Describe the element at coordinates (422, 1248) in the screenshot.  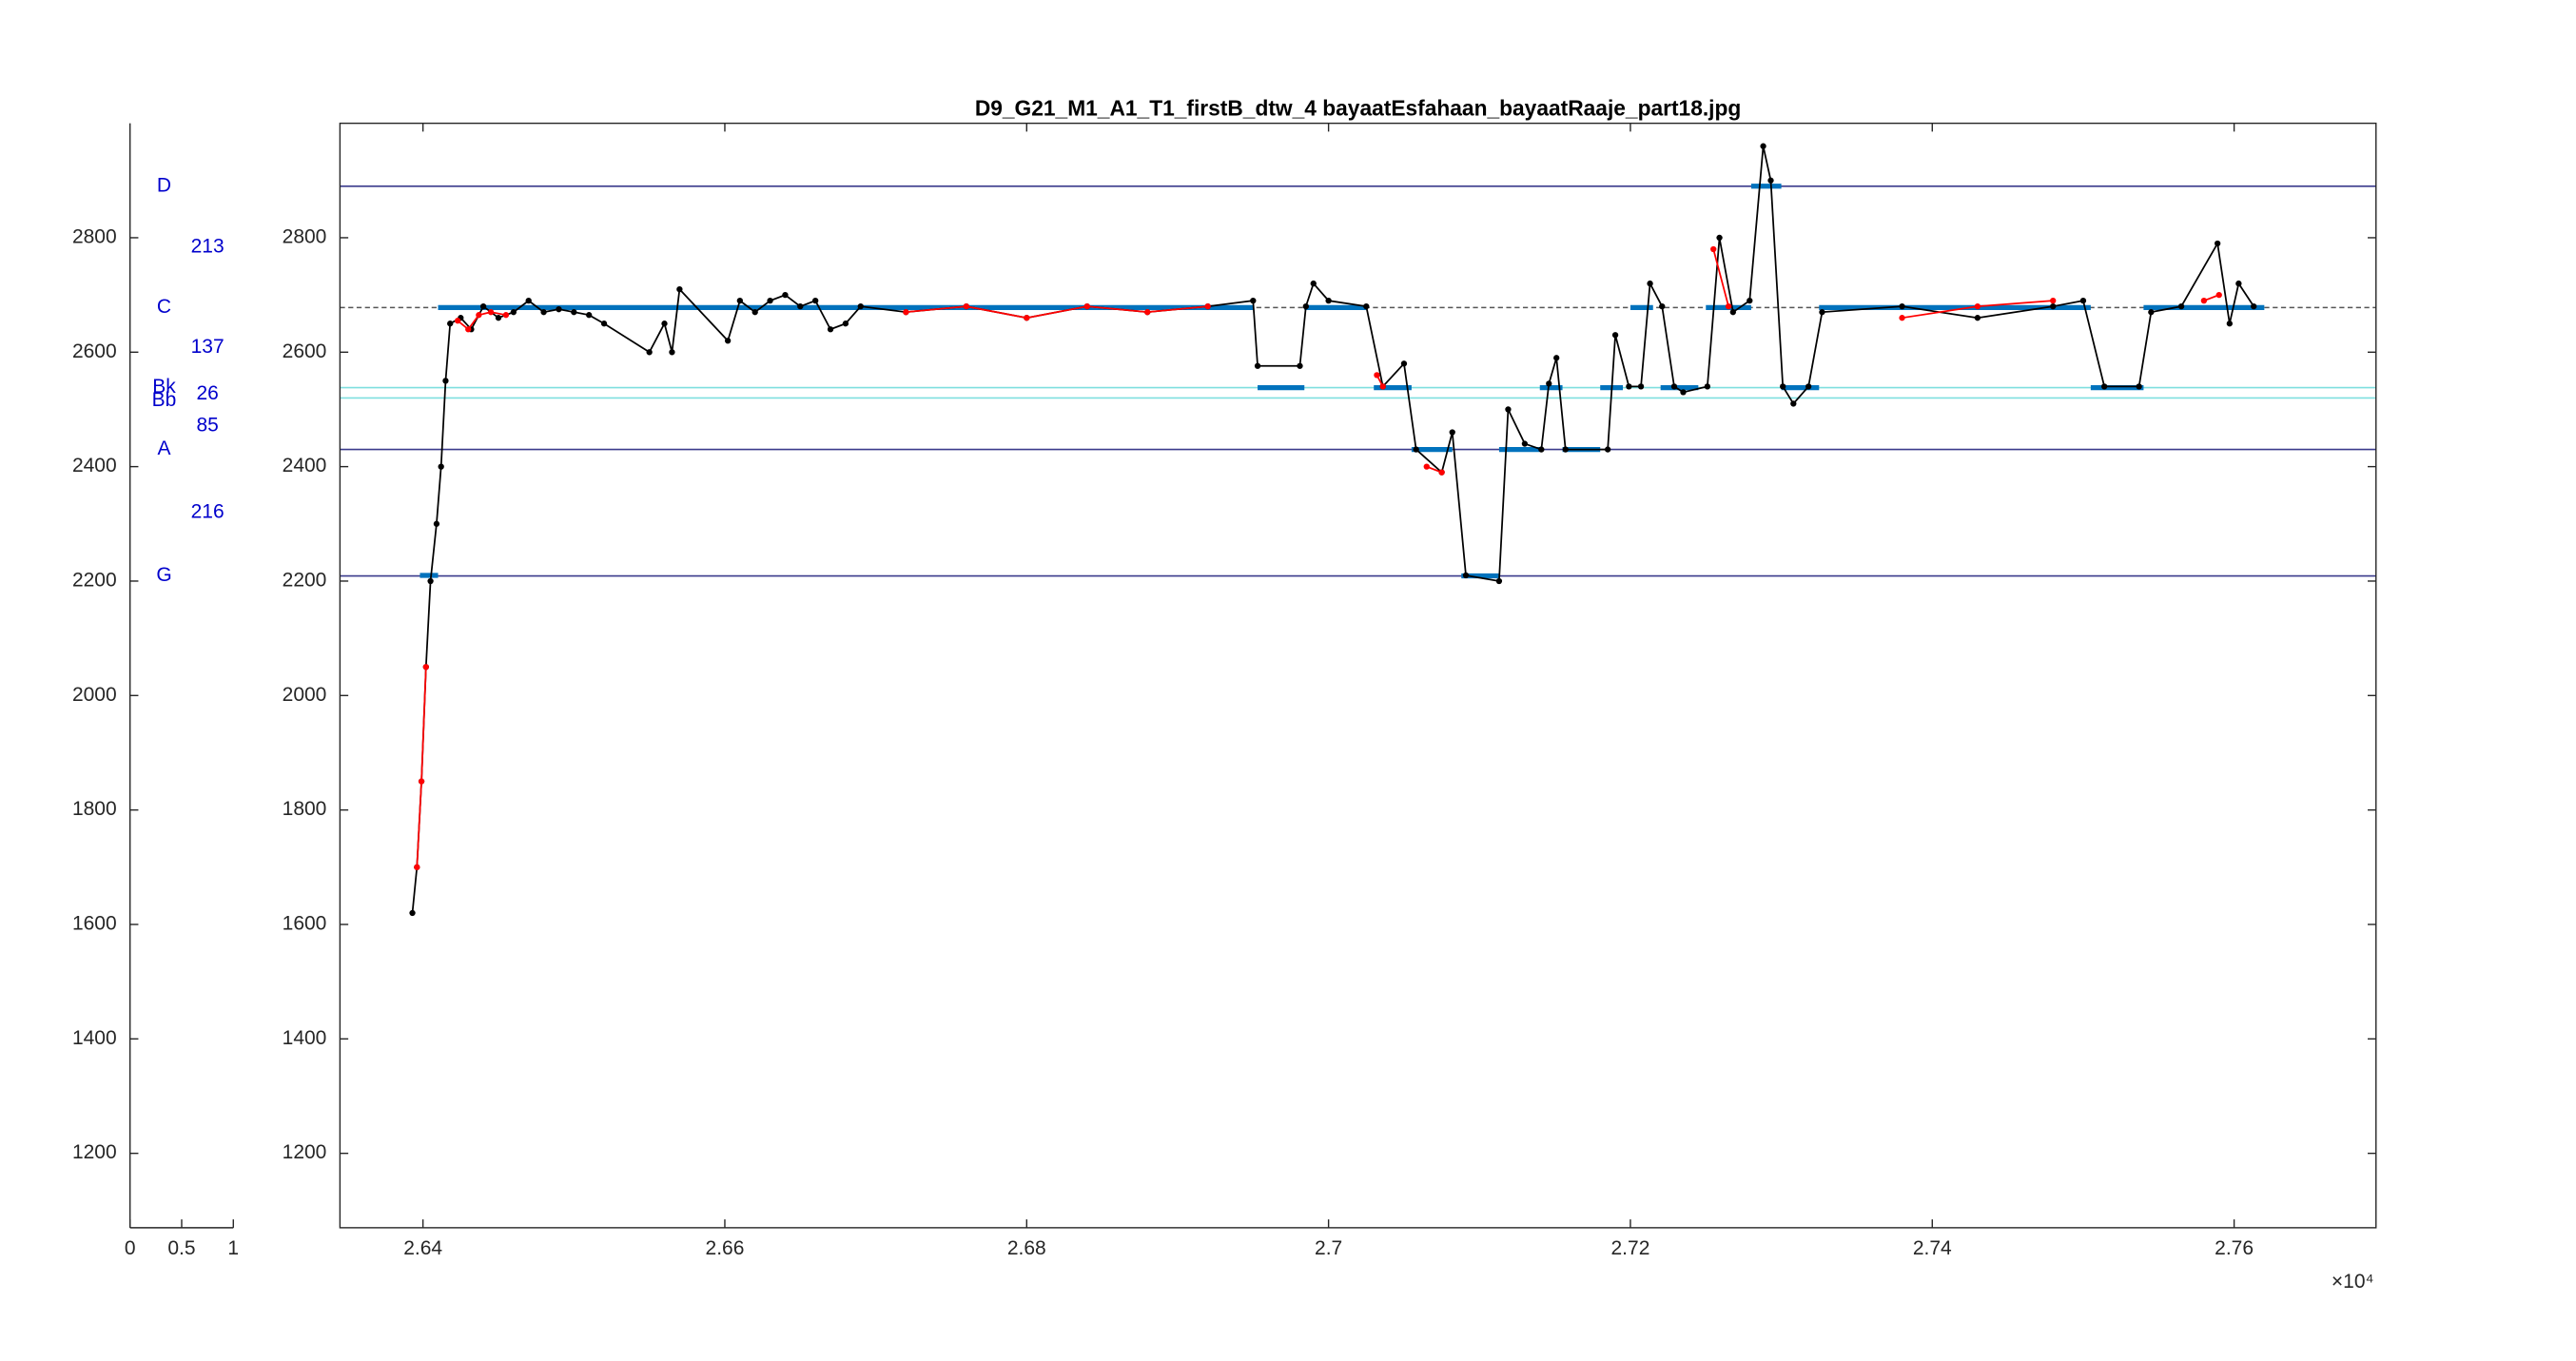
I see `x-tick-label: 2.64` at that location.